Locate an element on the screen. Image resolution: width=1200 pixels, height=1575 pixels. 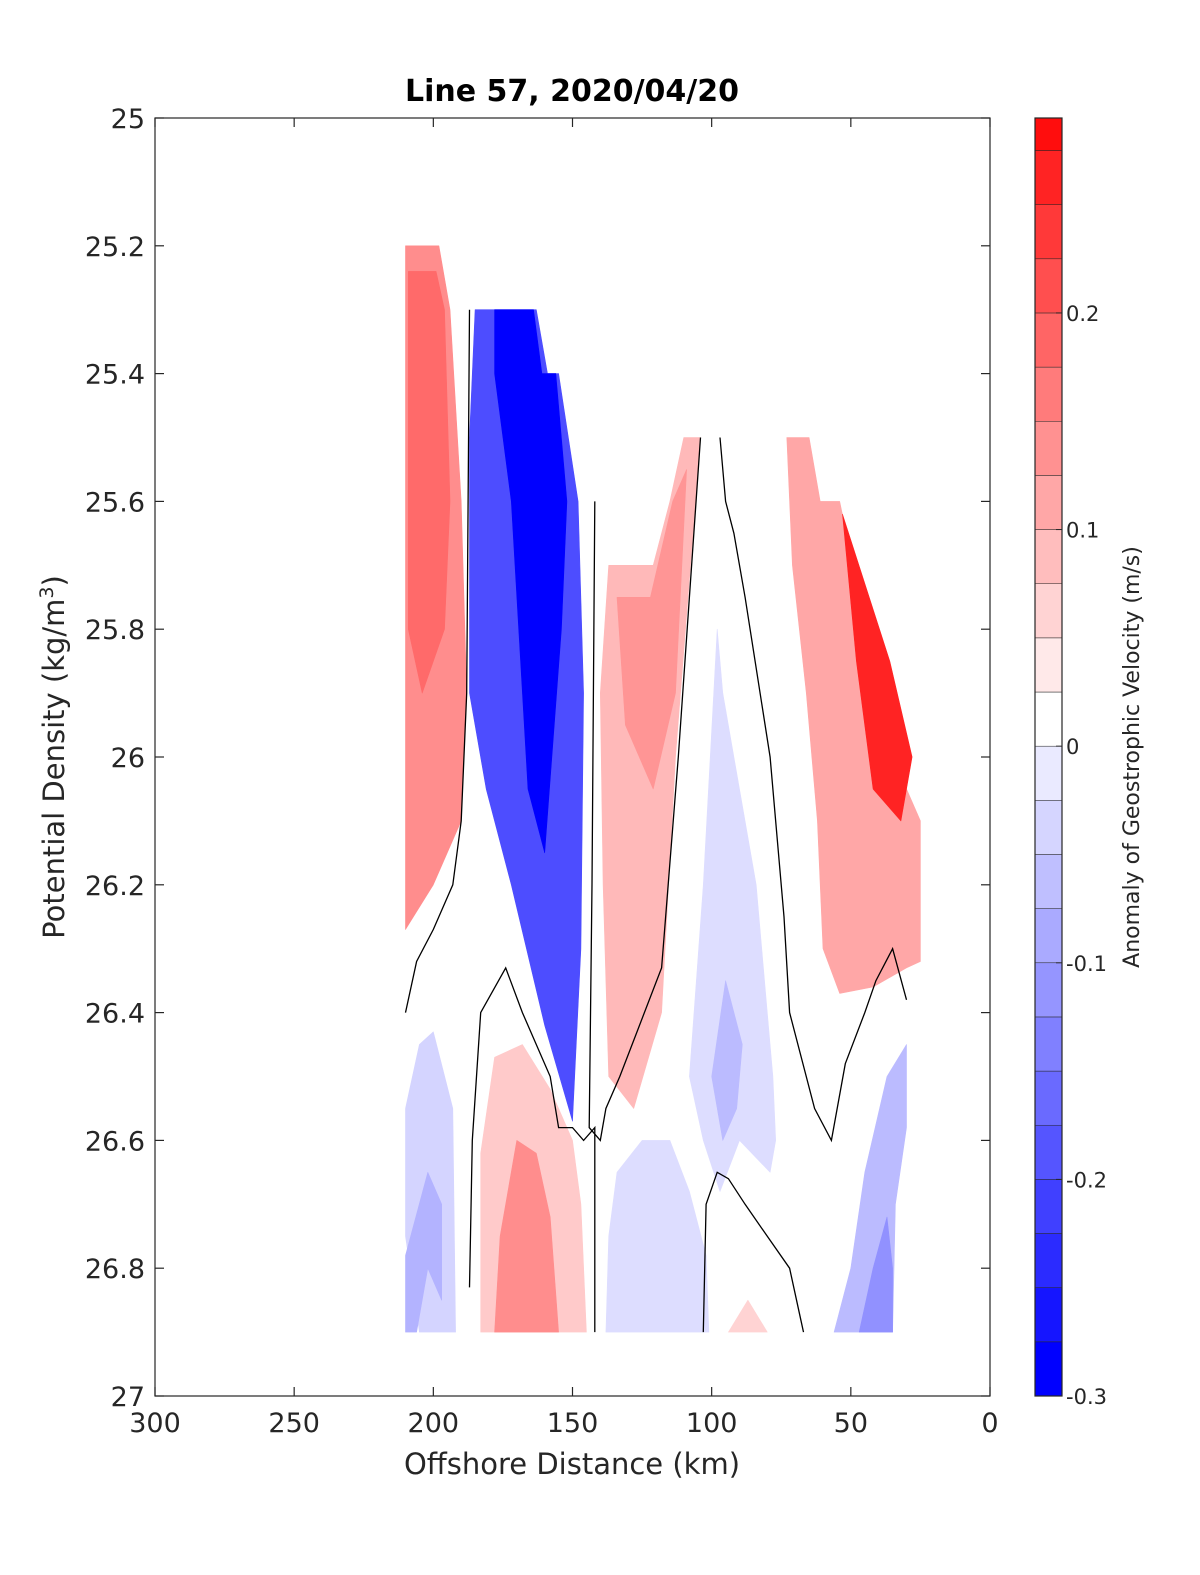
y-axis-label-superscript: 3 is located at coordinates (47, 592).